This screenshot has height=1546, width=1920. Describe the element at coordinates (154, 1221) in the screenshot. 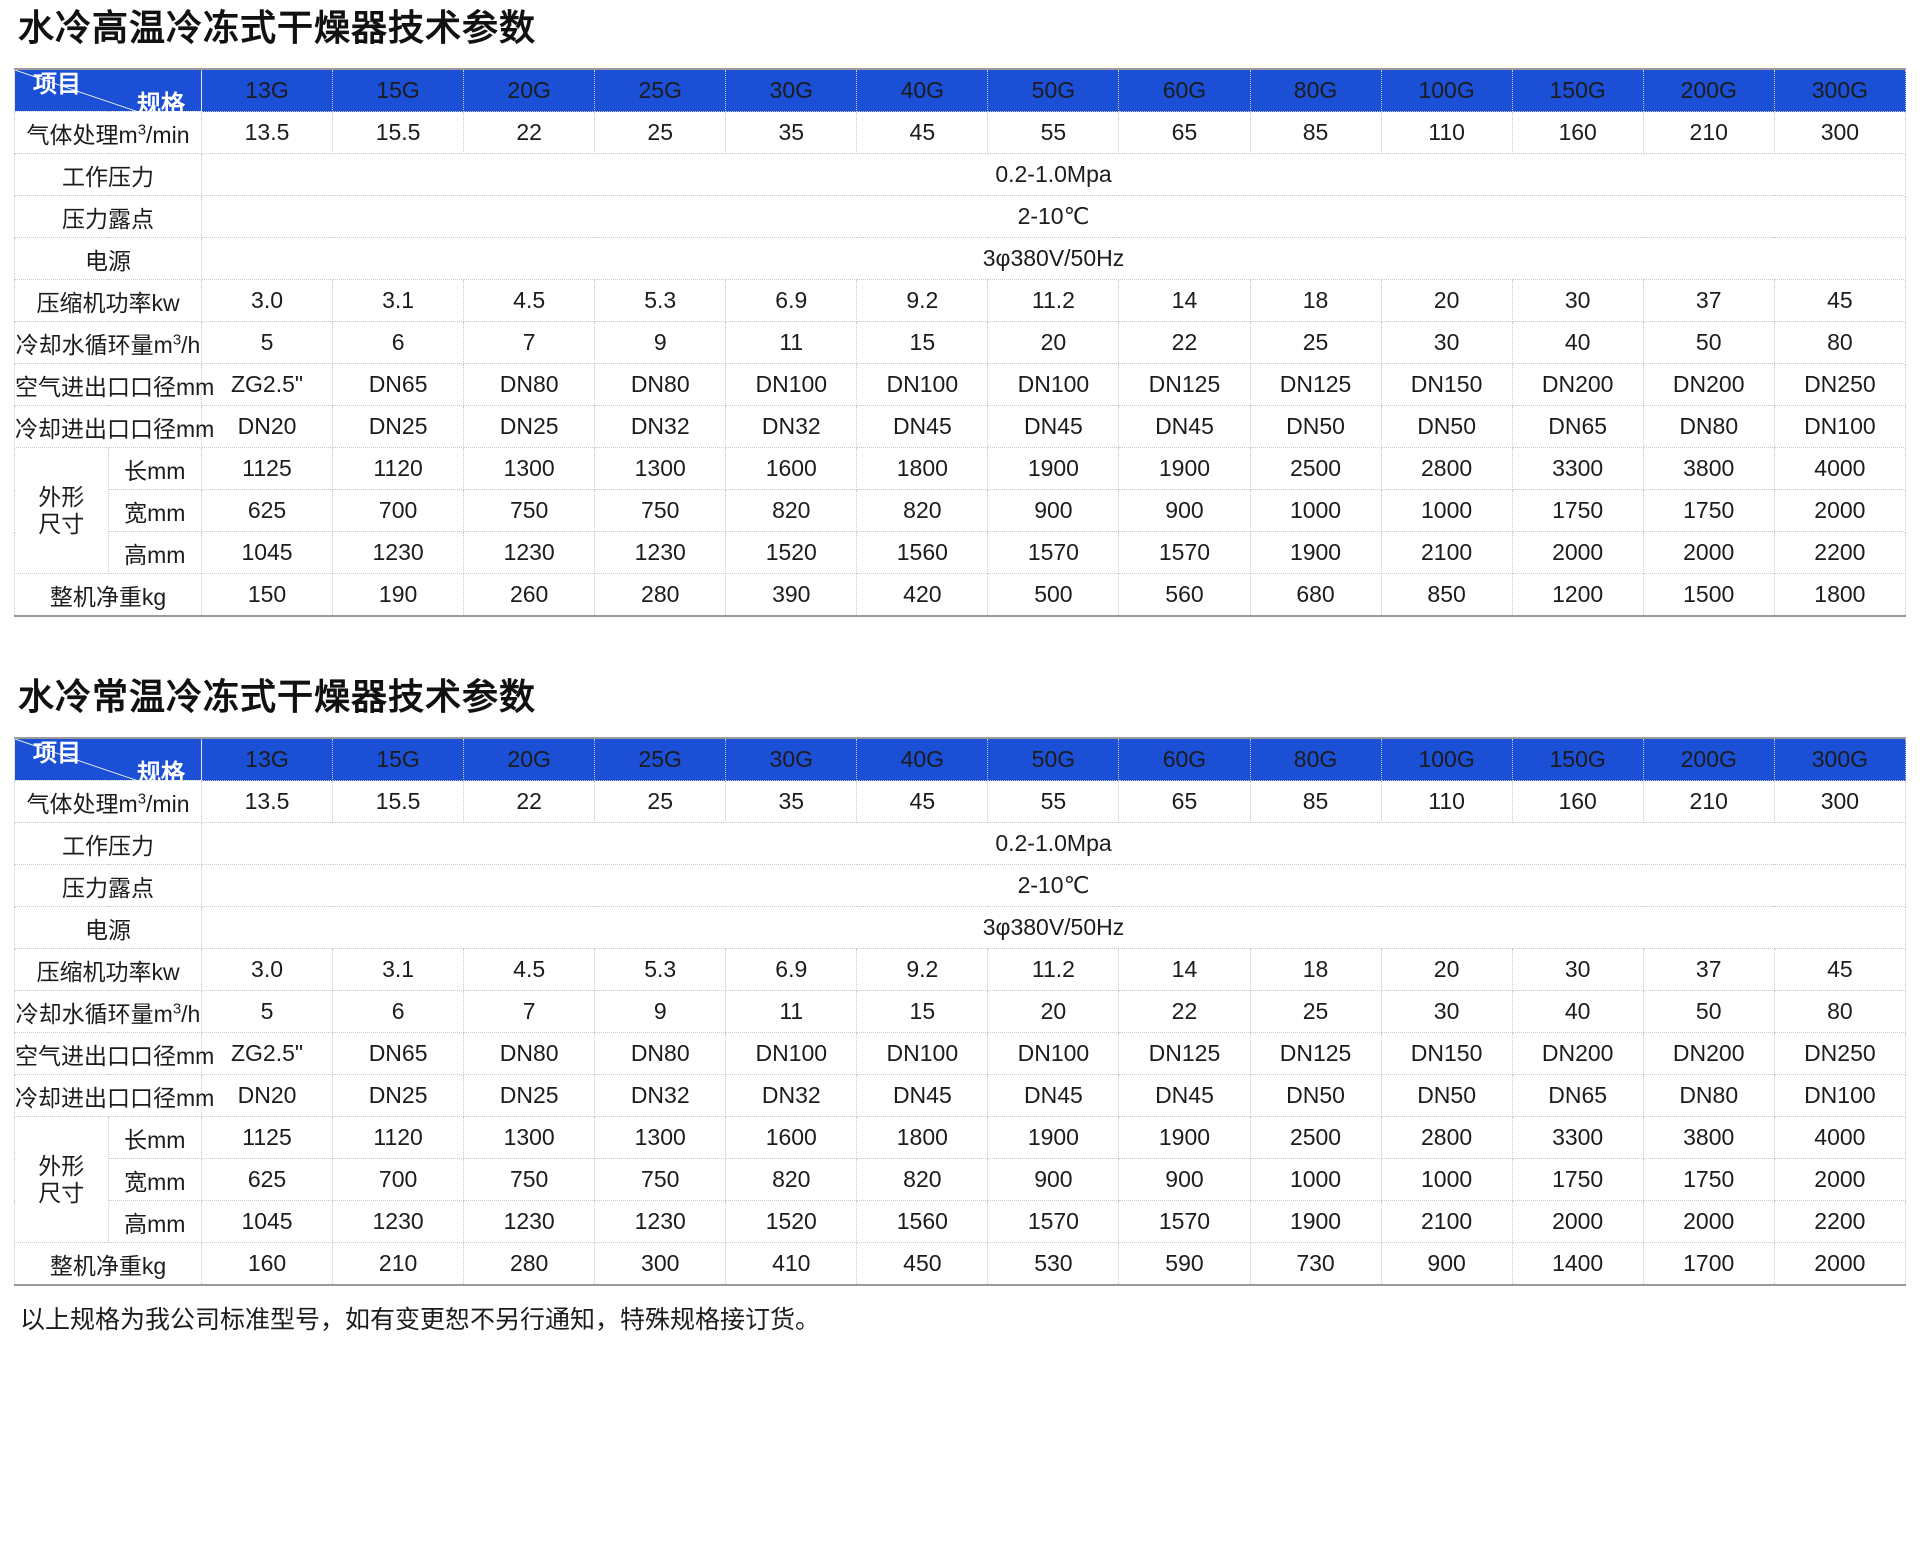

I see `dimension-row-label: 高mm` at that location.